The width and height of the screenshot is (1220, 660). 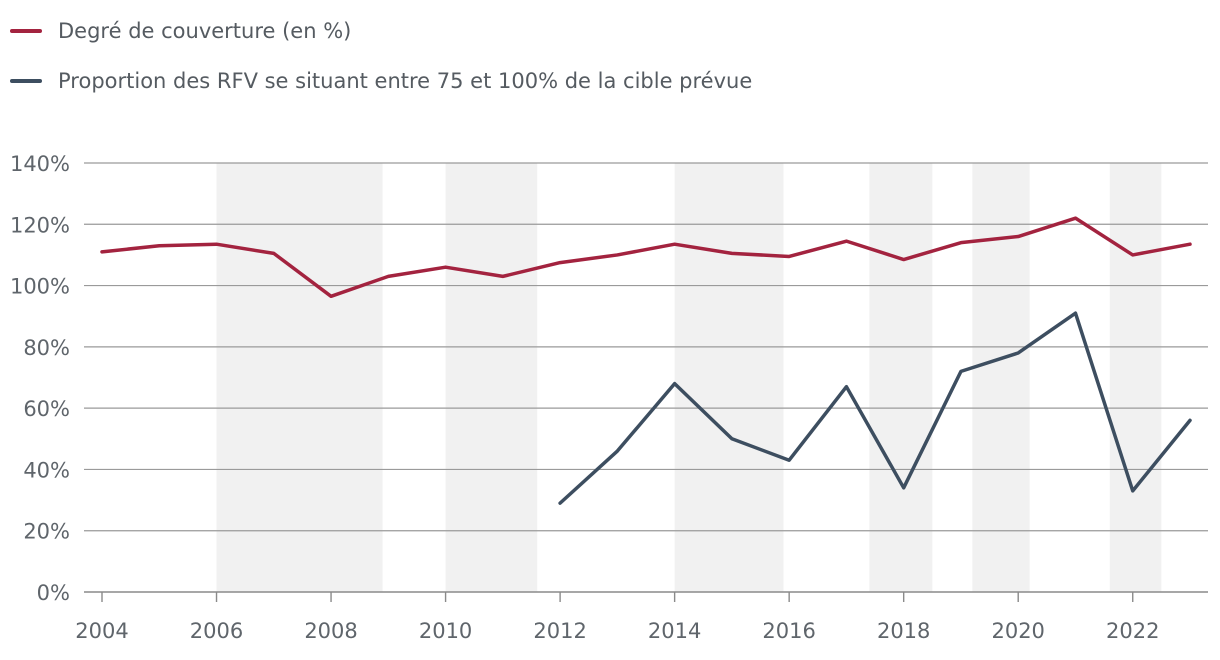 I want to click on x-tick-label: 2004, so click(x=101, y=631).